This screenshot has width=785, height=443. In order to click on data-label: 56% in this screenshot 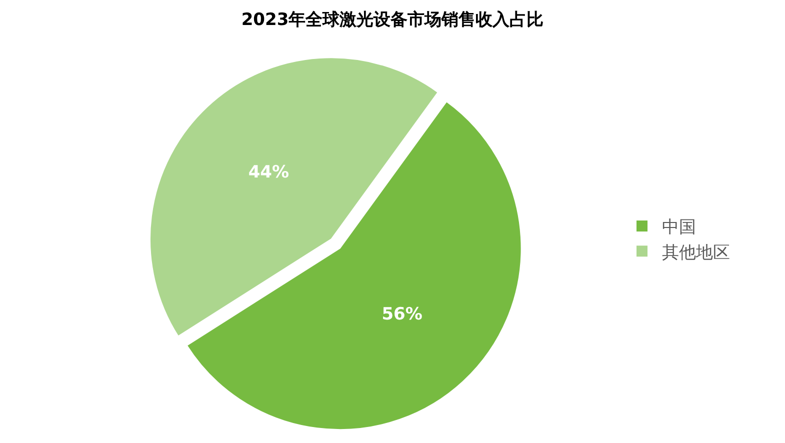, I will do `click(402, 314)`.